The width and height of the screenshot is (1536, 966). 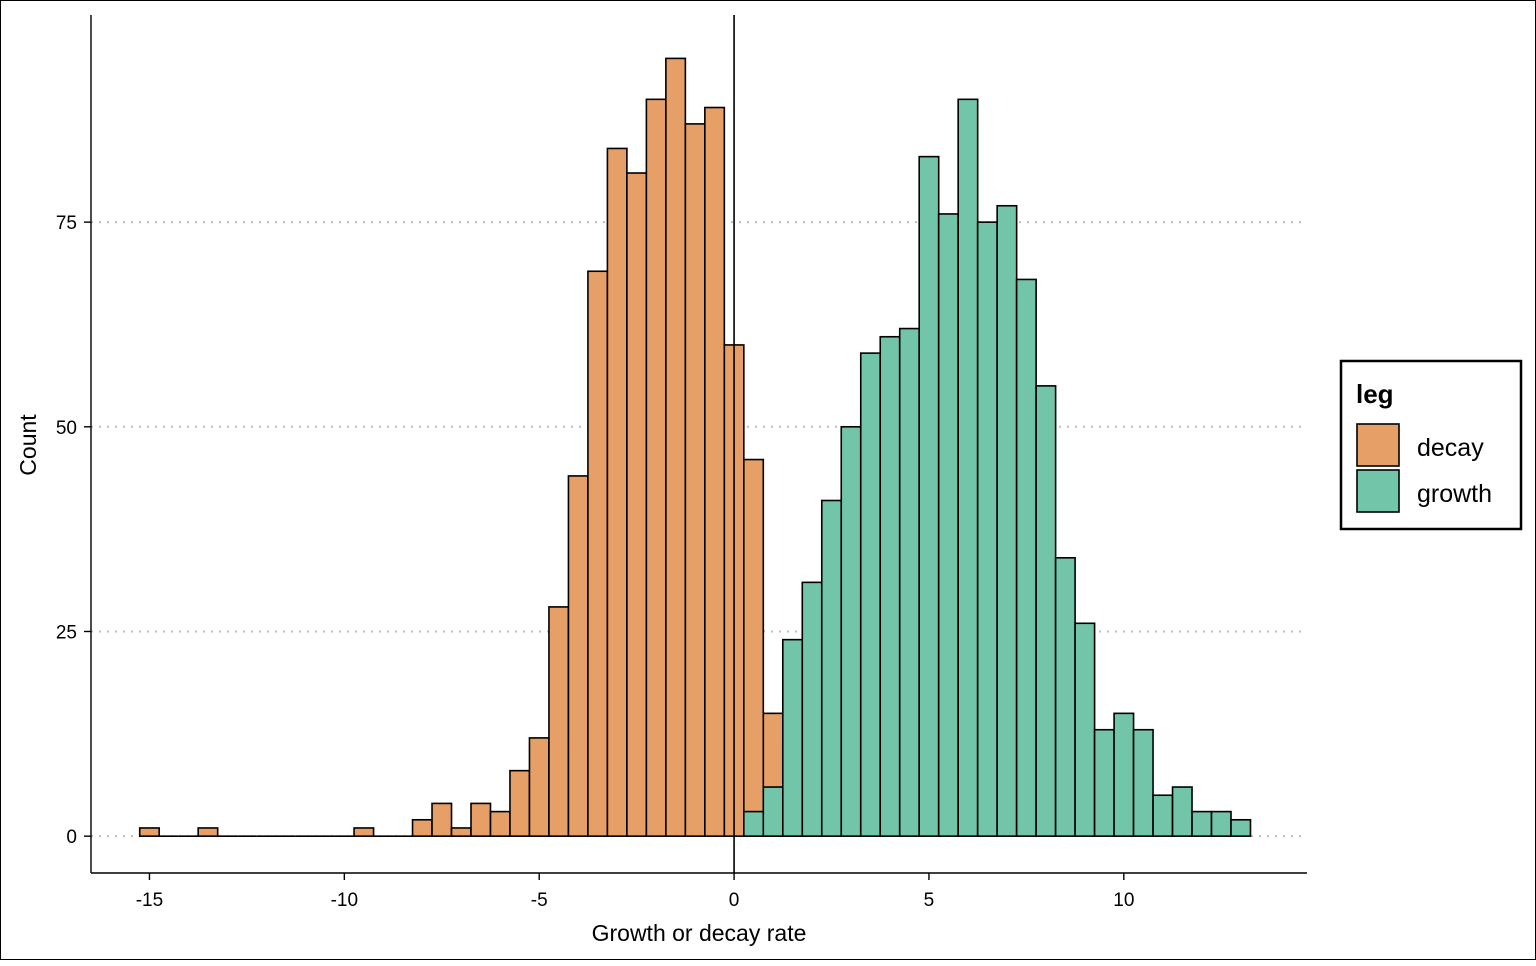 What do you see at coordinates (1450, 448) in the screenshot?
I see `legend-label-decay: decay` at bounding box center [1450, 448].